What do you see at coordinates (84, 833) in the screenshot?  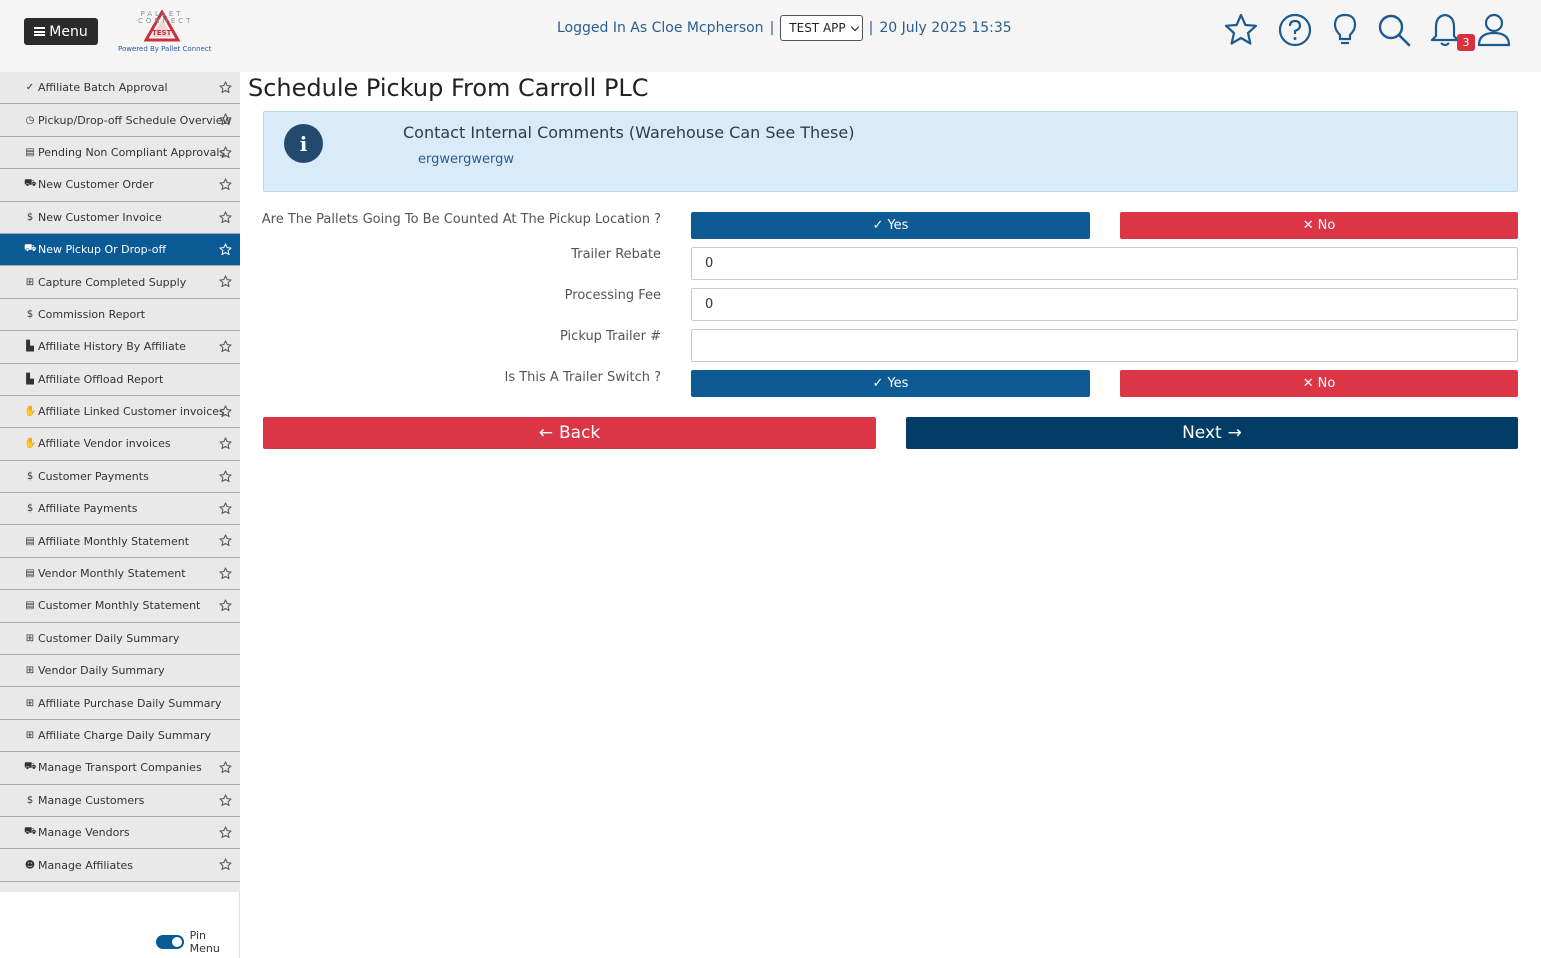 I see `sidebar-item-label: Manage Vendors` at bounding box center [84, 833].